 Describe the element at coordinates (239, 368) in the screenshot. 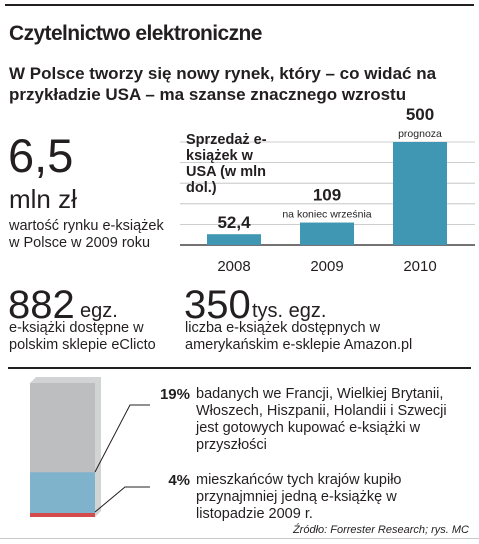

I see `section-divider` at that location.